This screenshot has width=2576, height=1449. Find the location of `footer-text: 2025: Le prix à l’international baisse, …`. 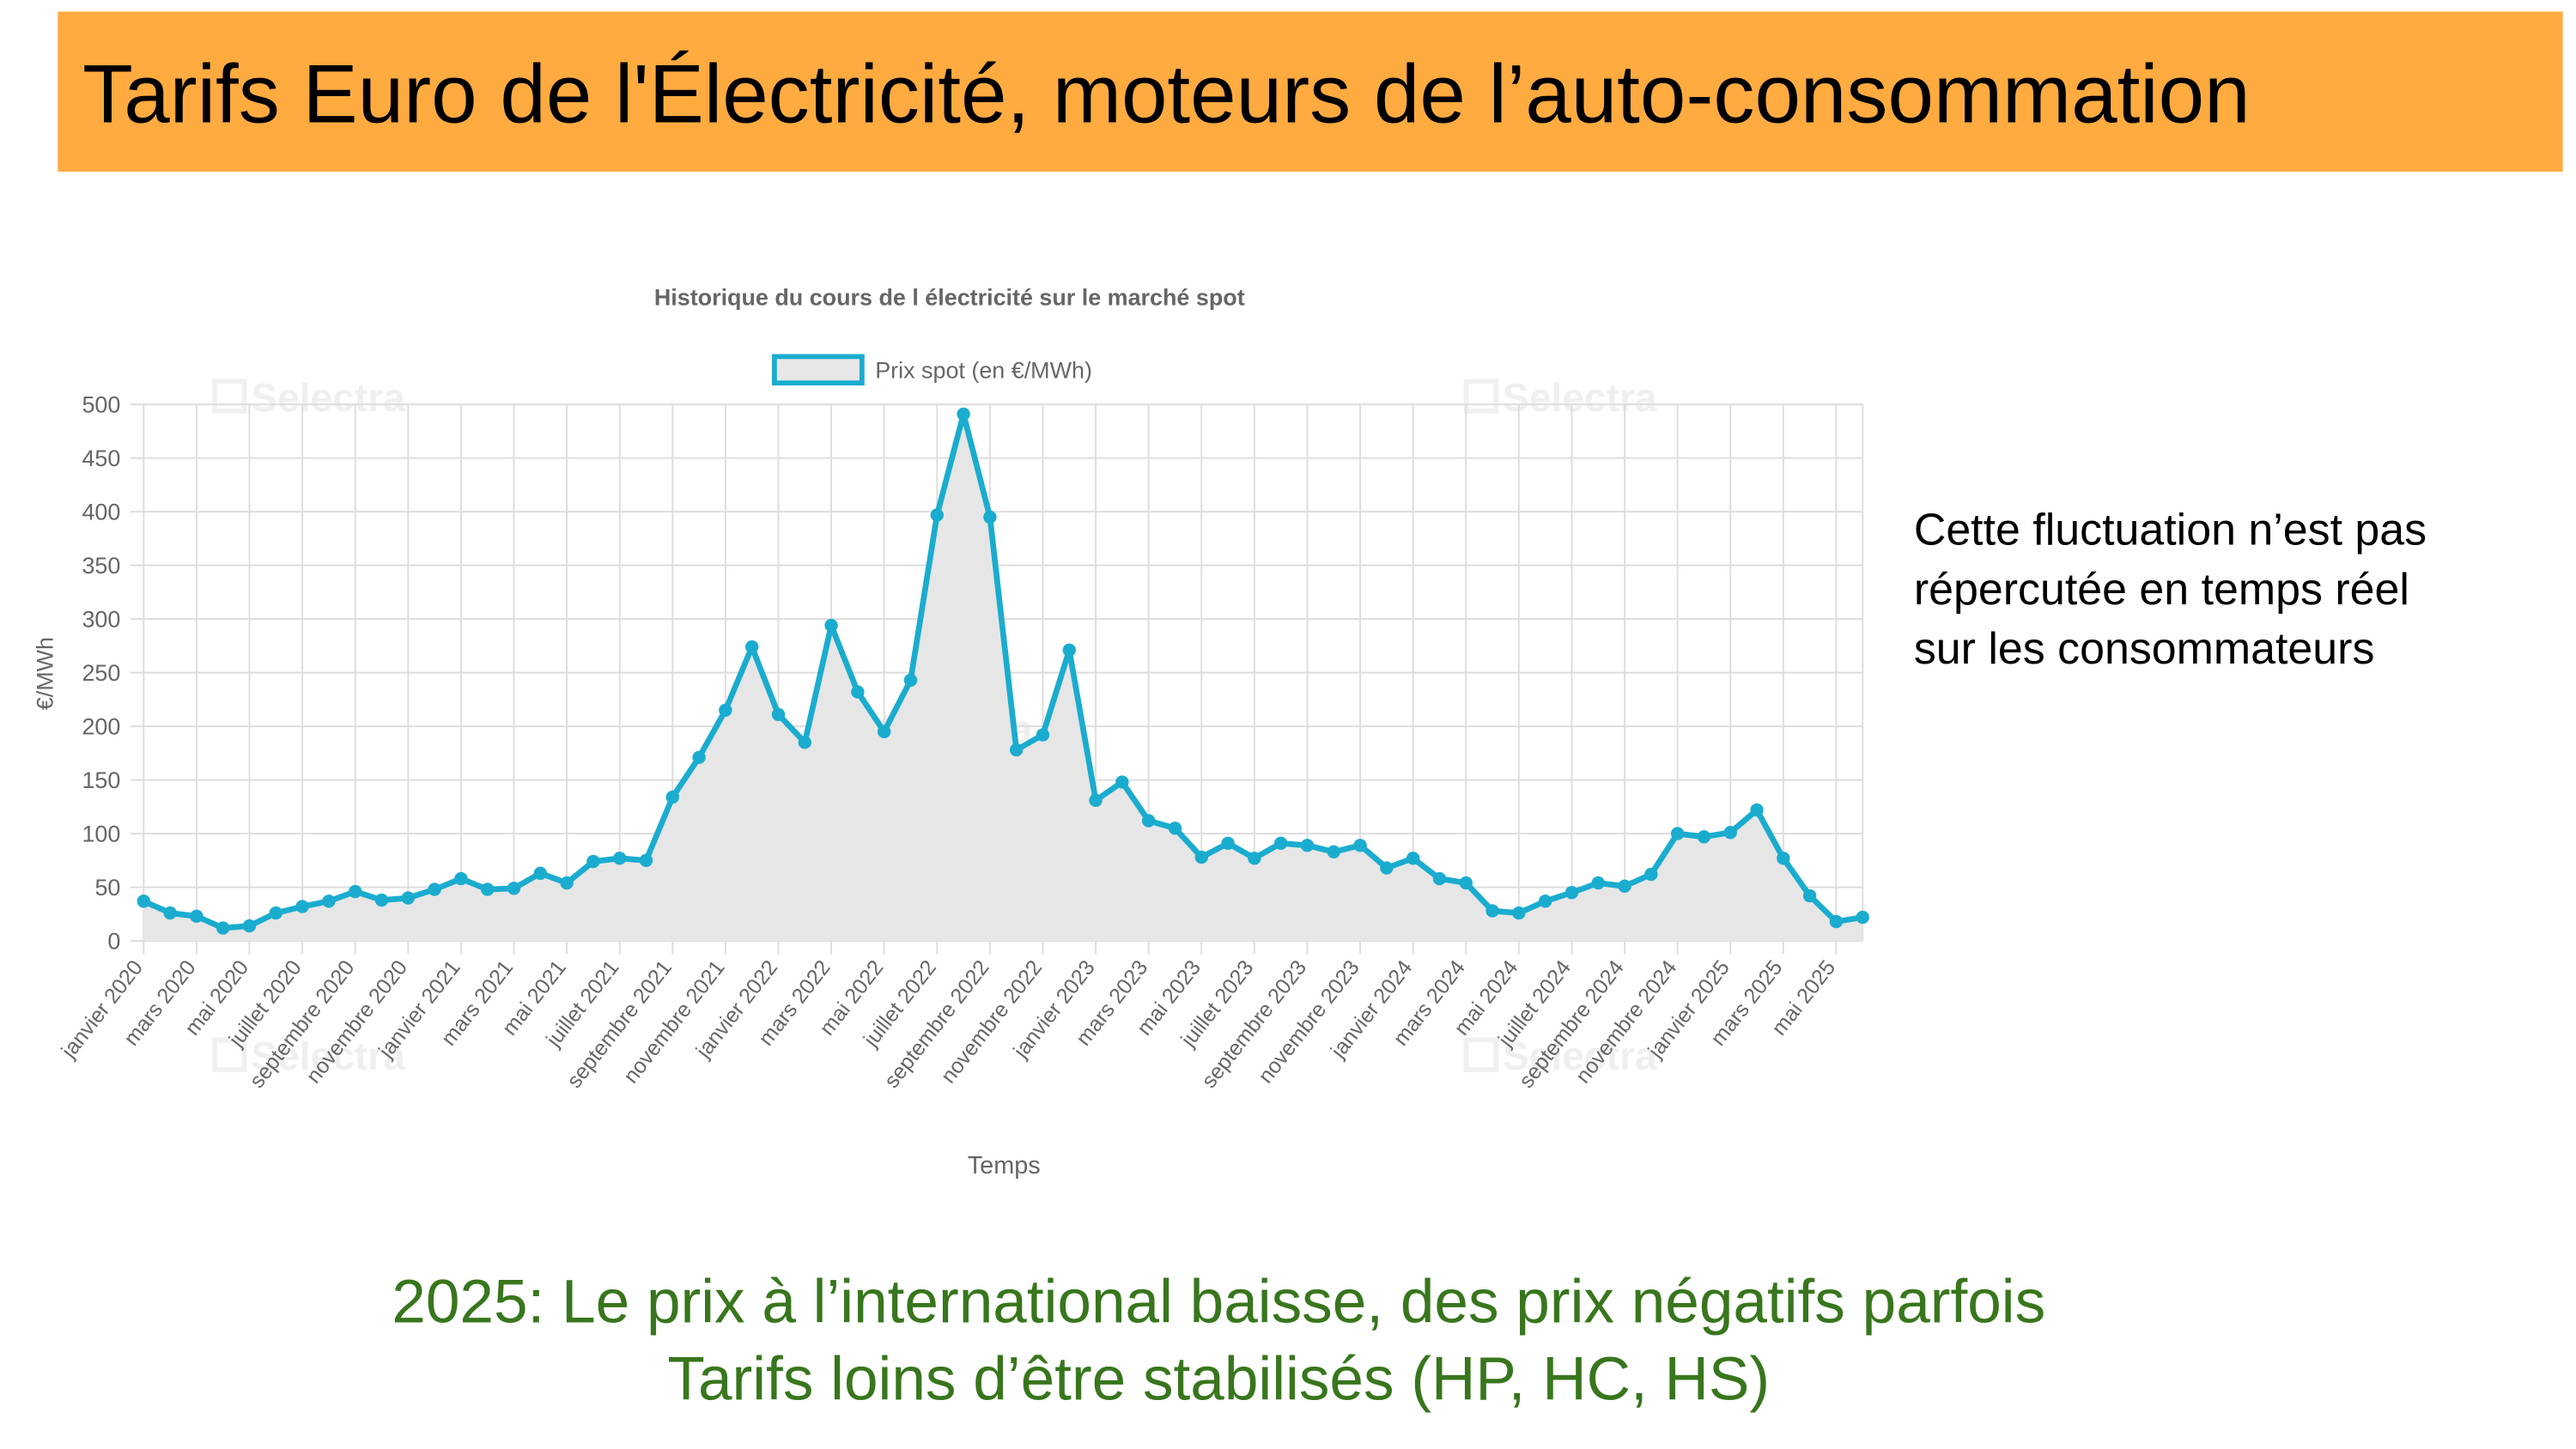

footer-text: 2025: Le prix à l’international baisse, … is located at coordinates (1218, 1302).